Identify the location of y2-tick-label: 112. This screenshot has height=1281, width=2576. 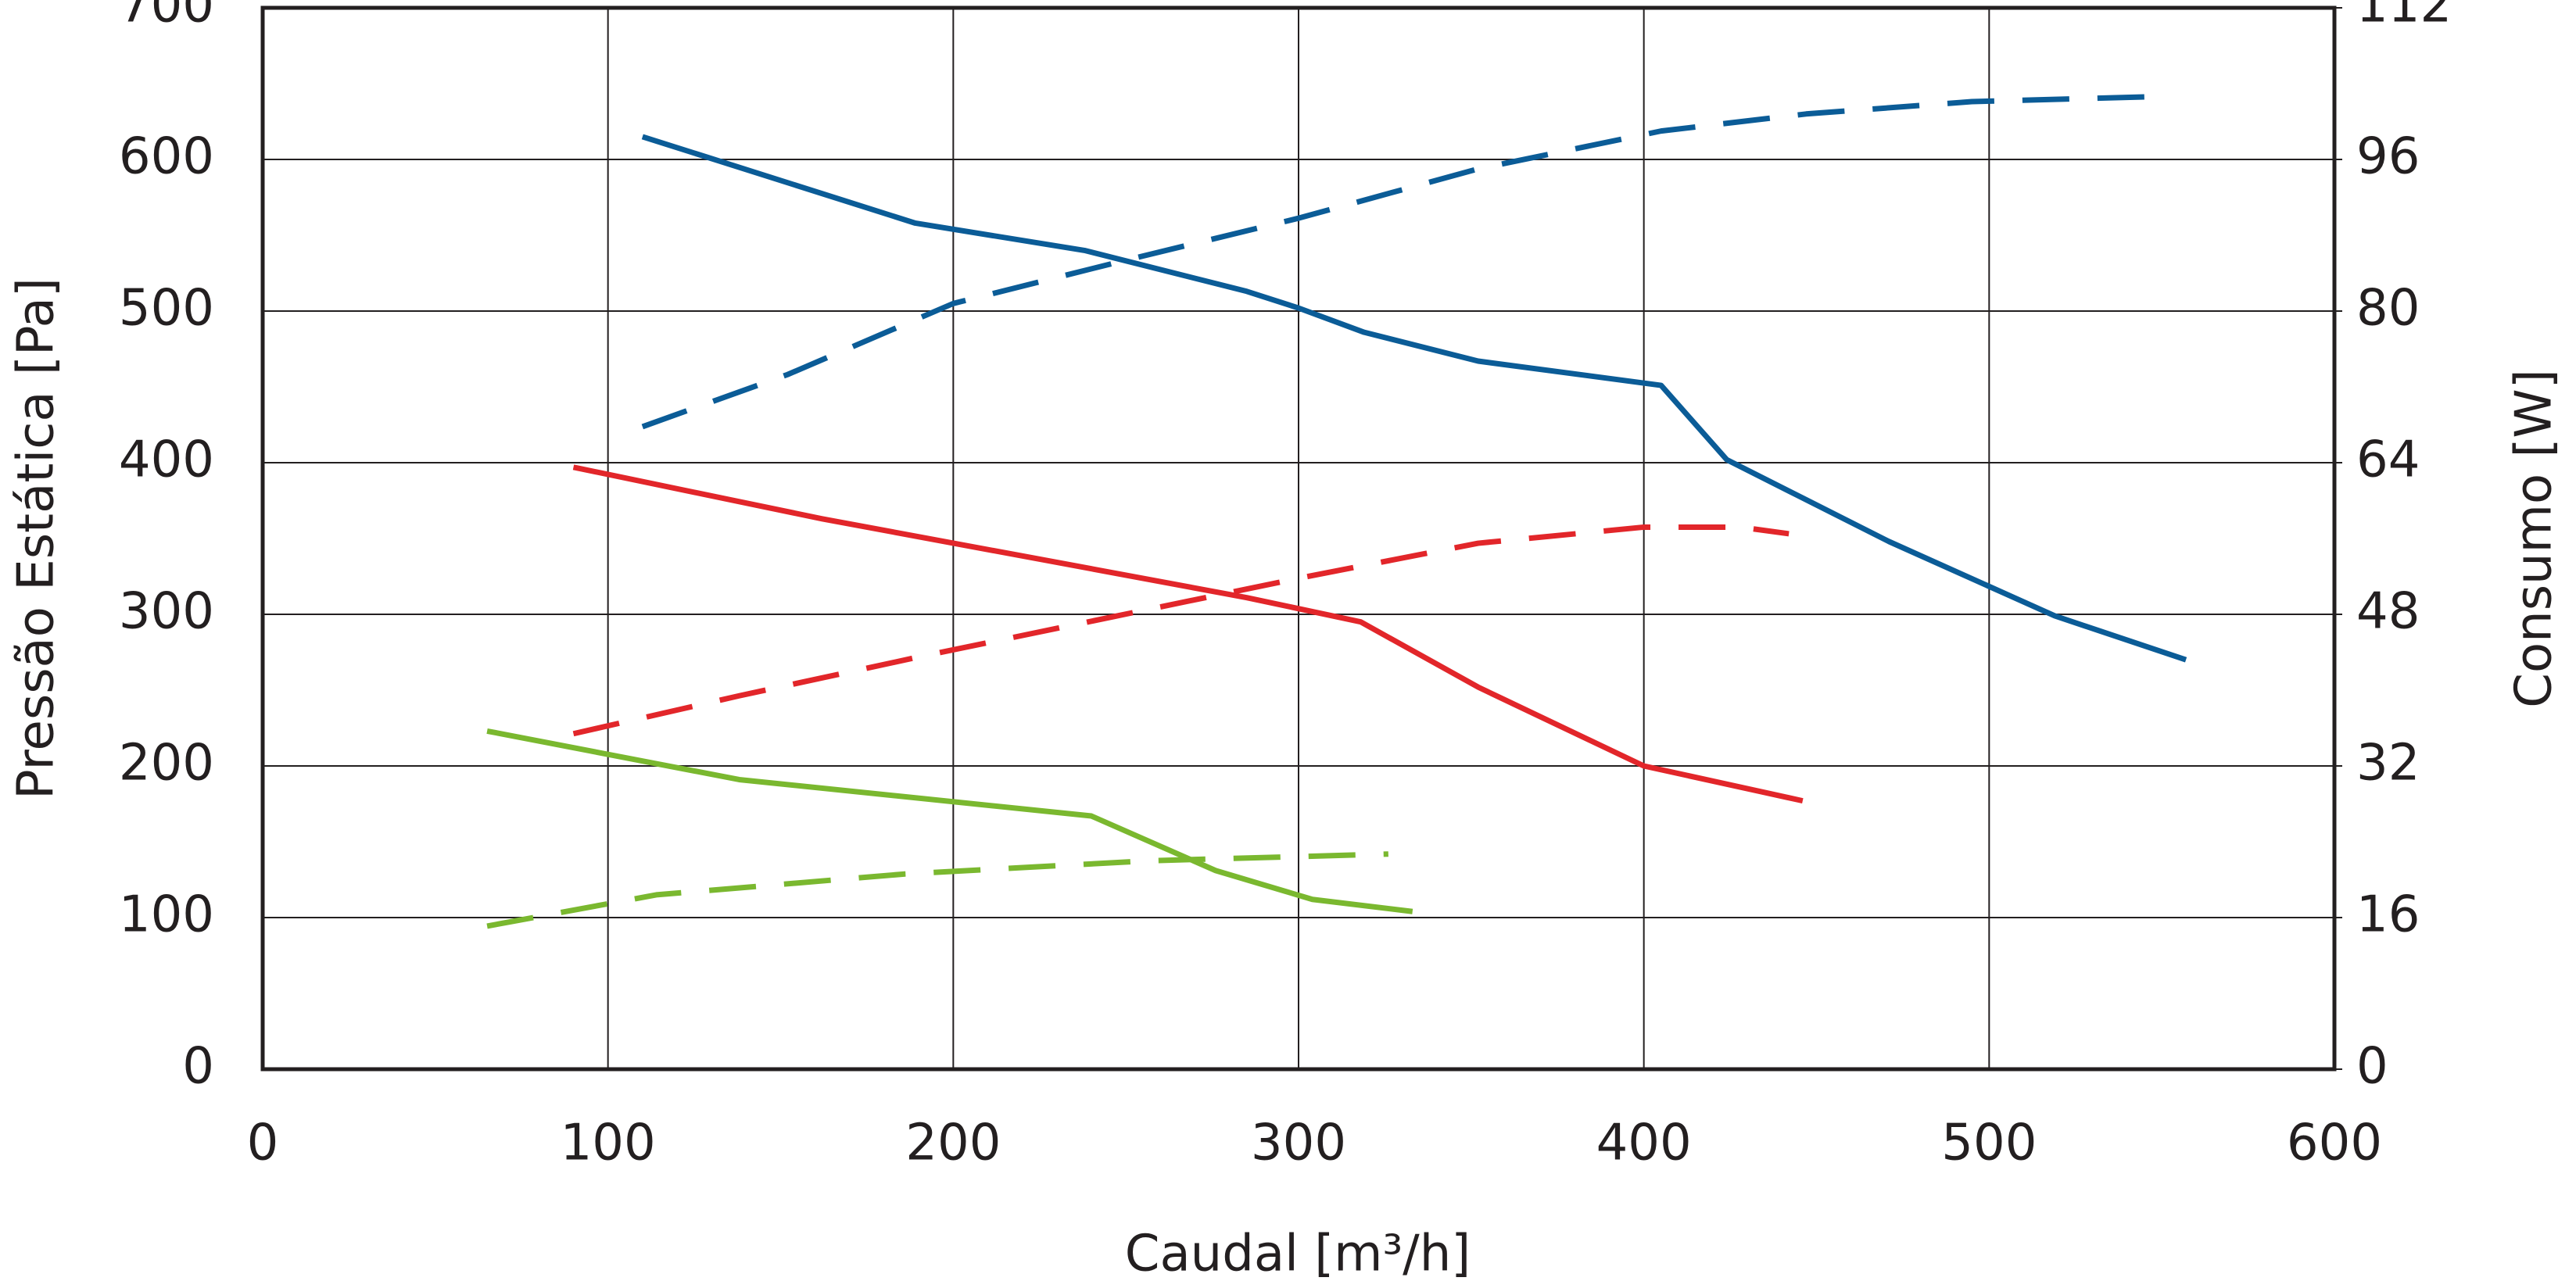
(2404, 17).